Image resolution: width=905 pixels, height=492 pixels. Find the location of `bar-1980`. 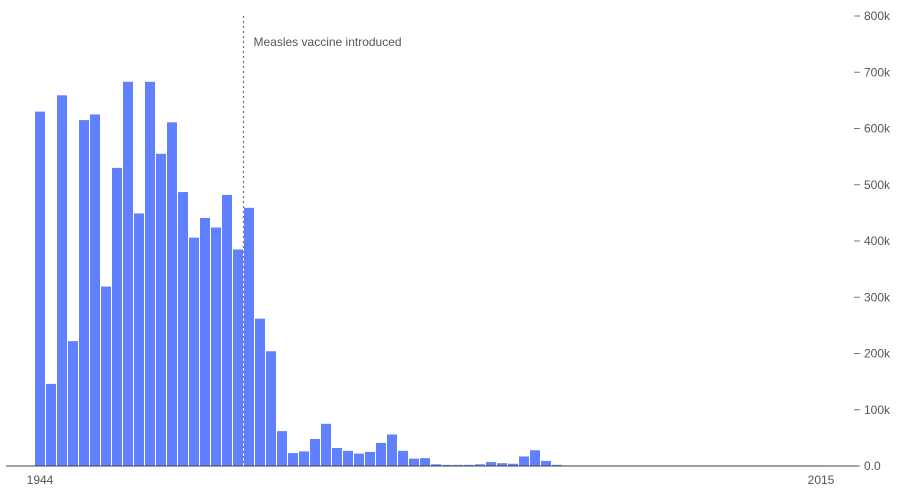

bar-1980 is located at coordinates (436, 465).